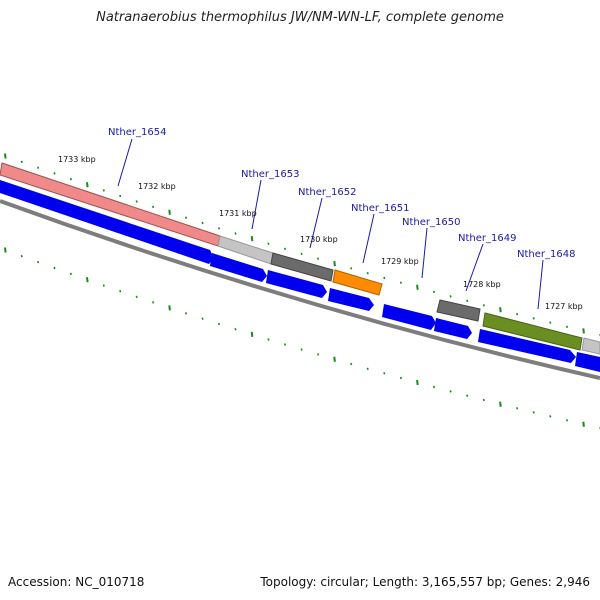 Image resolution: width=600 pixels, height=600 pixels. I want to click on kbp-label: 1731 kbp, so click(238, 213).